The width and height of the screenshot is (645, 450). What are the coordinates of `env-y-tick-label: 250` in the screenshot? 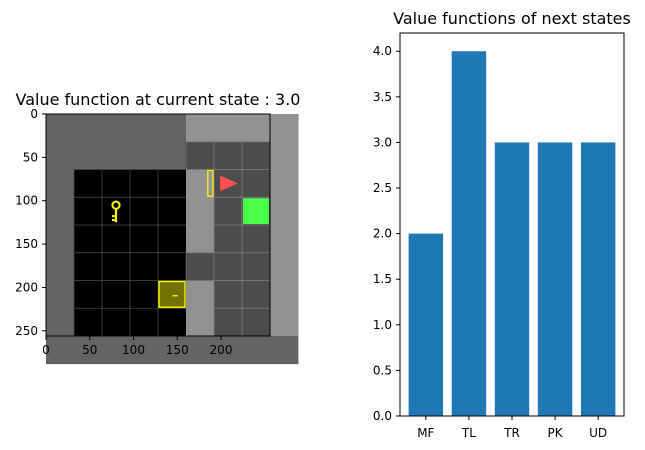 It's located at (26, 331).